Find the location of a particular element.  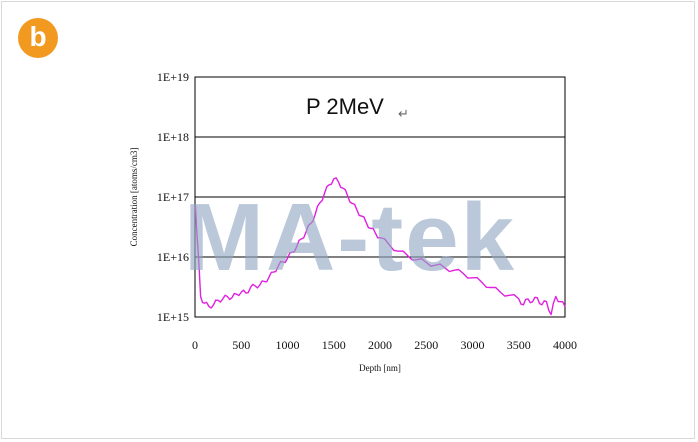

panel-badge-label: b is located at coordinates (38, 36).